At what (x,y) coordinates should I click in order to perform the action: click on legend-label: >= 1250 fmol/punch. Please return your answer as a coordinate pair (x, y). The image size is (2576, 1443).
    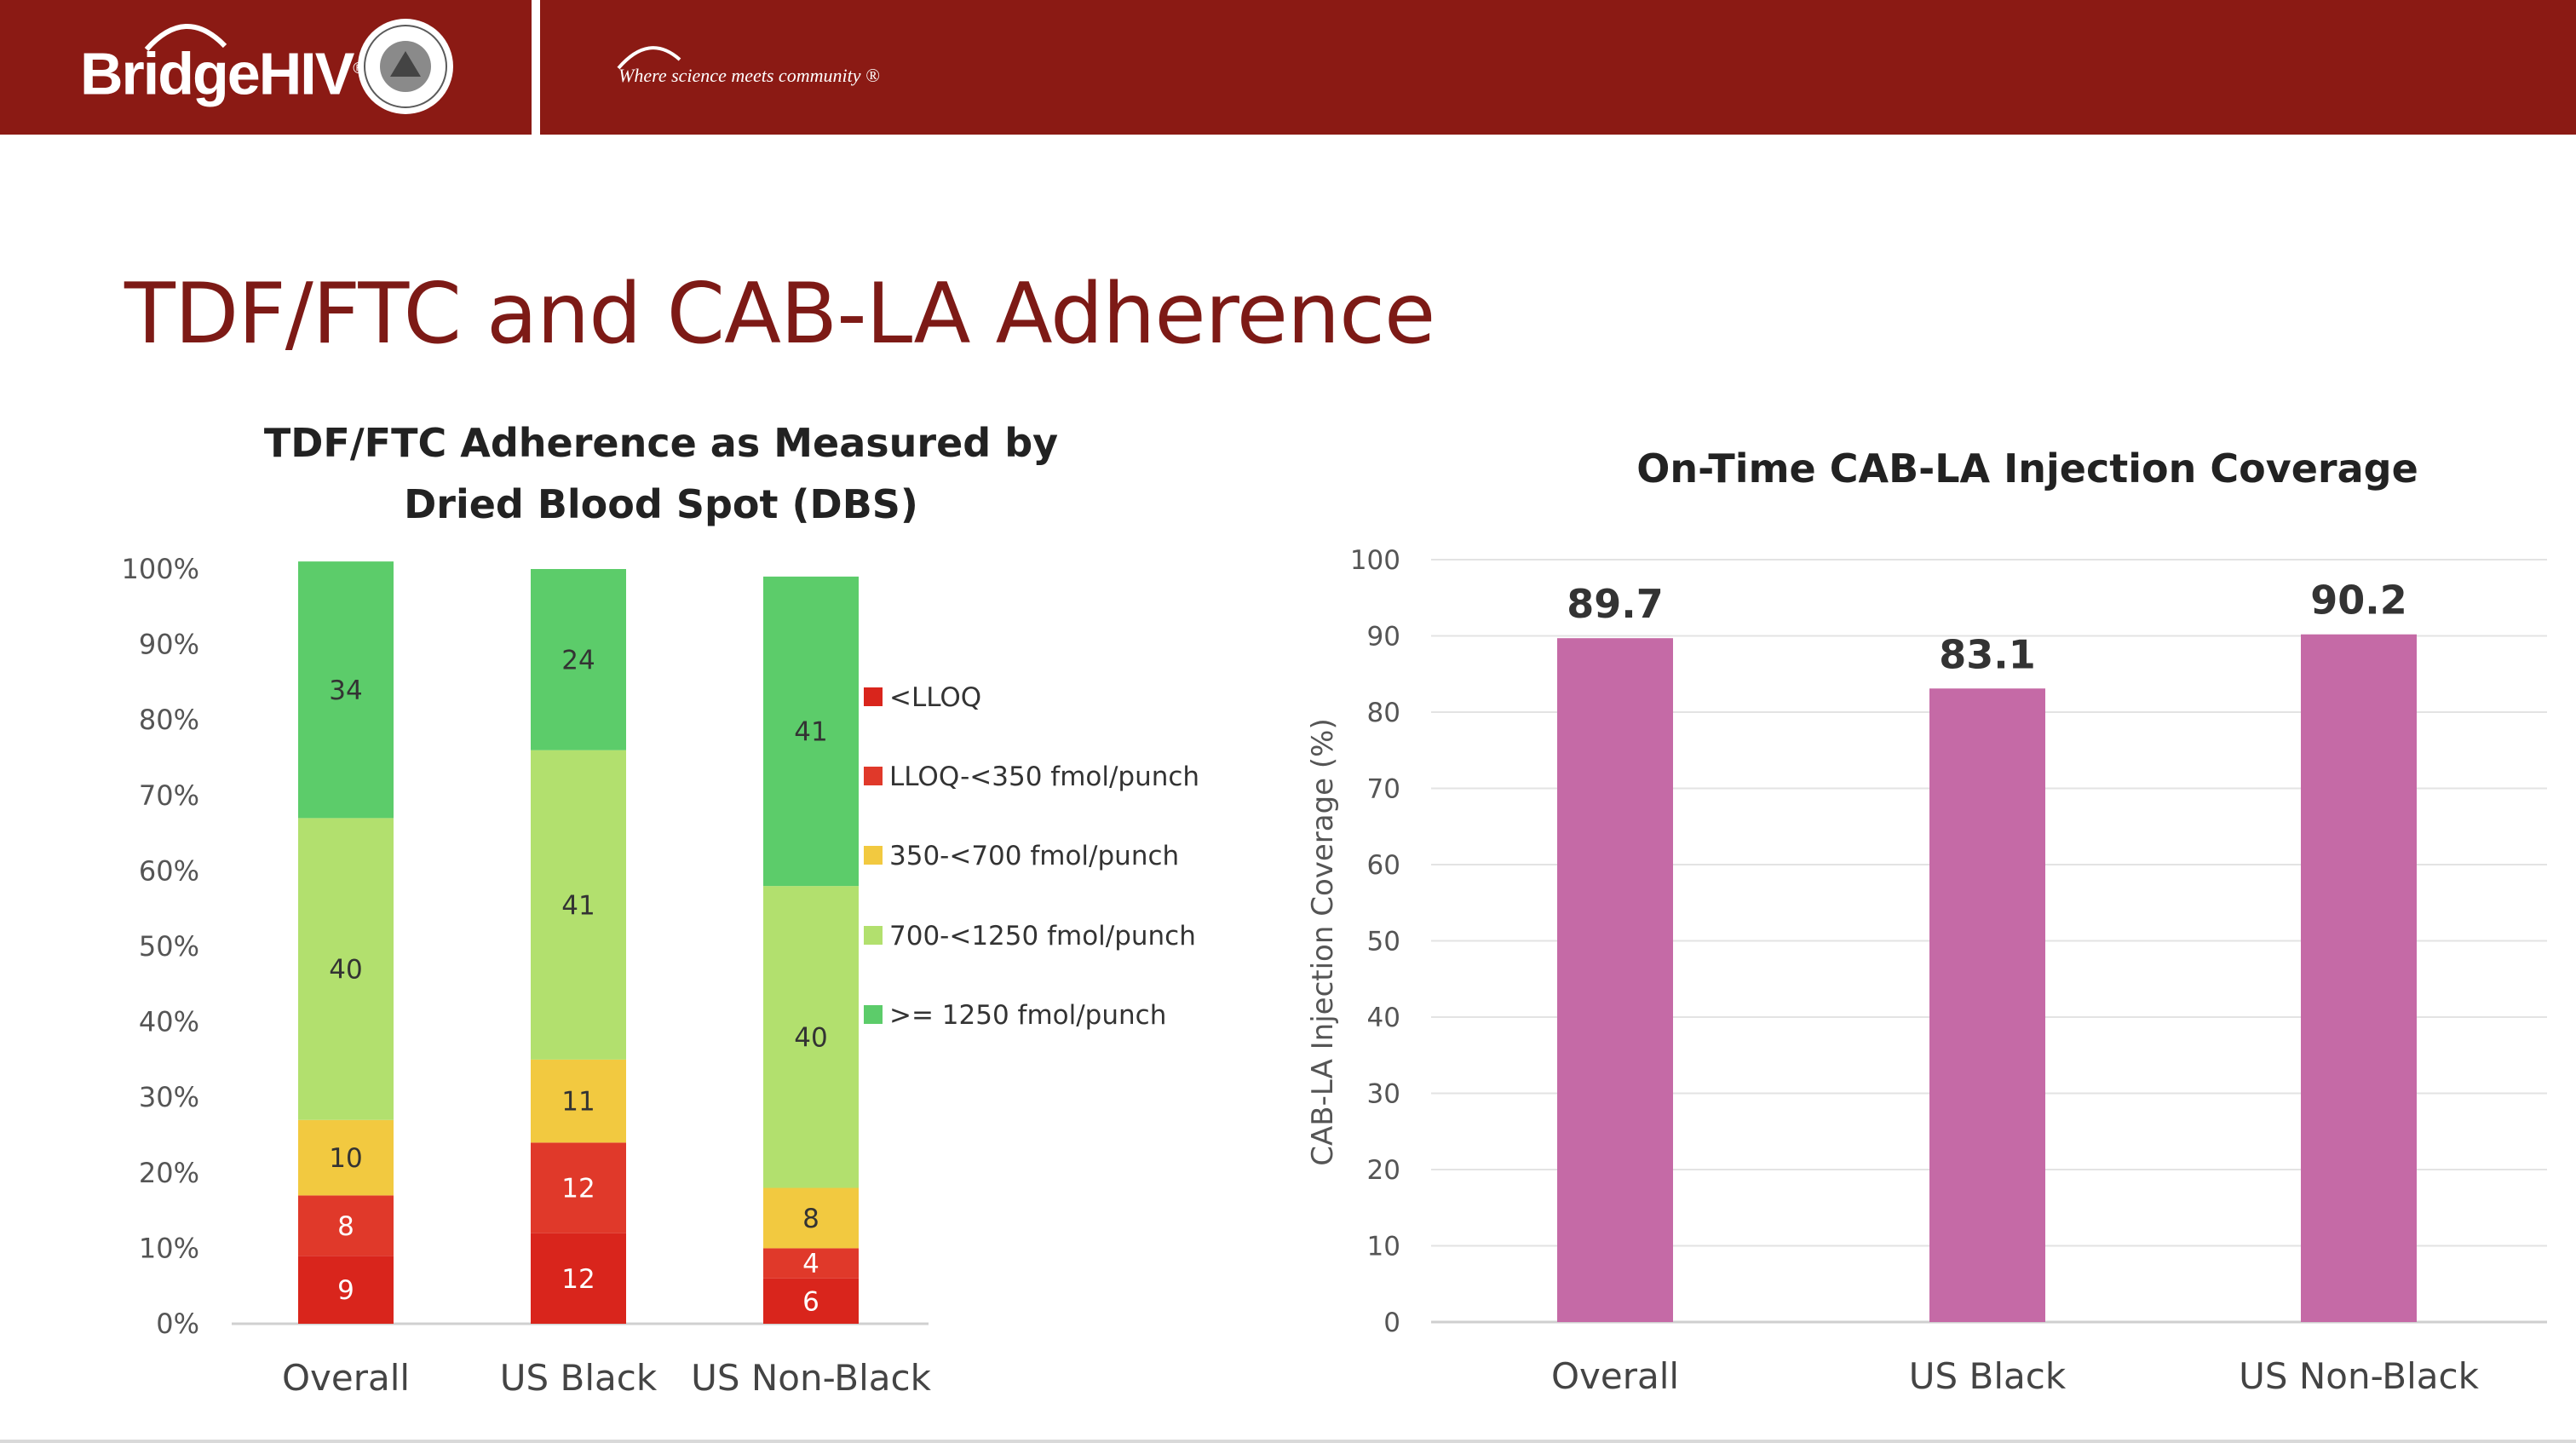
    Looking at the image, I should click on (1028, 1015).